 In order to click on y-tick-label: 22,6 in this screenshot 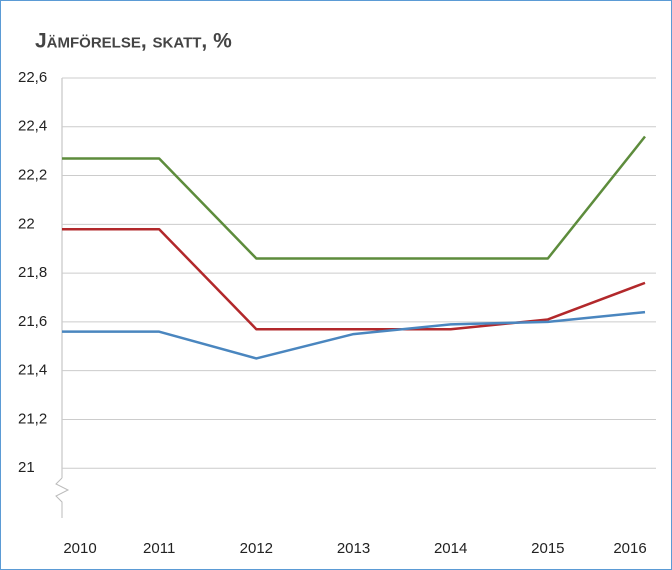, I will do `click(32, 77)`.